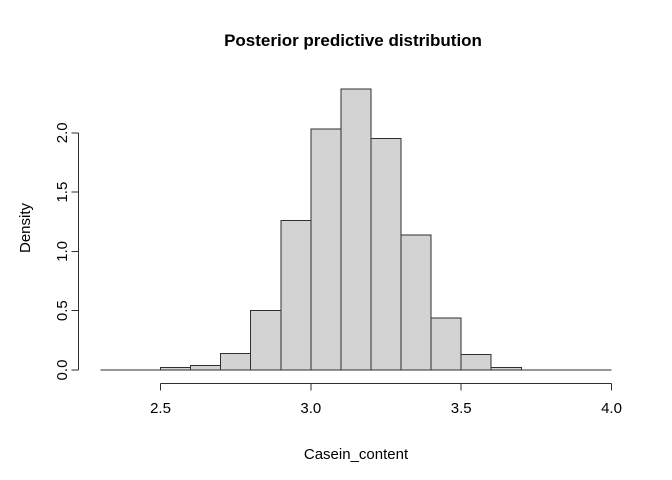 Image resolution: width=672 pixels, height=480 pixels. I want to click on y-tick-label: 1.5, so click(62, 192).